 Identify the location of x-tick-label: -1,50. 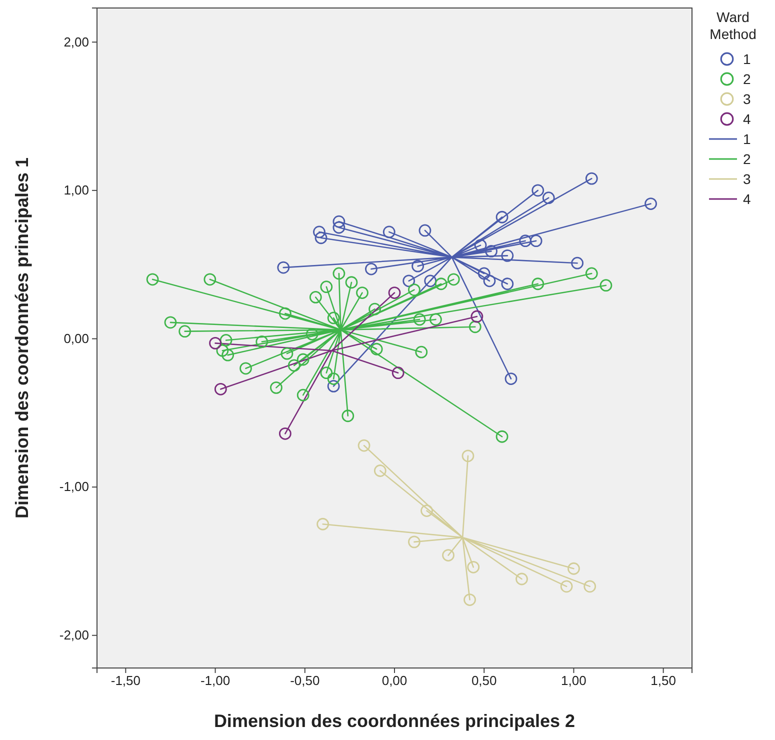
(125, 680).